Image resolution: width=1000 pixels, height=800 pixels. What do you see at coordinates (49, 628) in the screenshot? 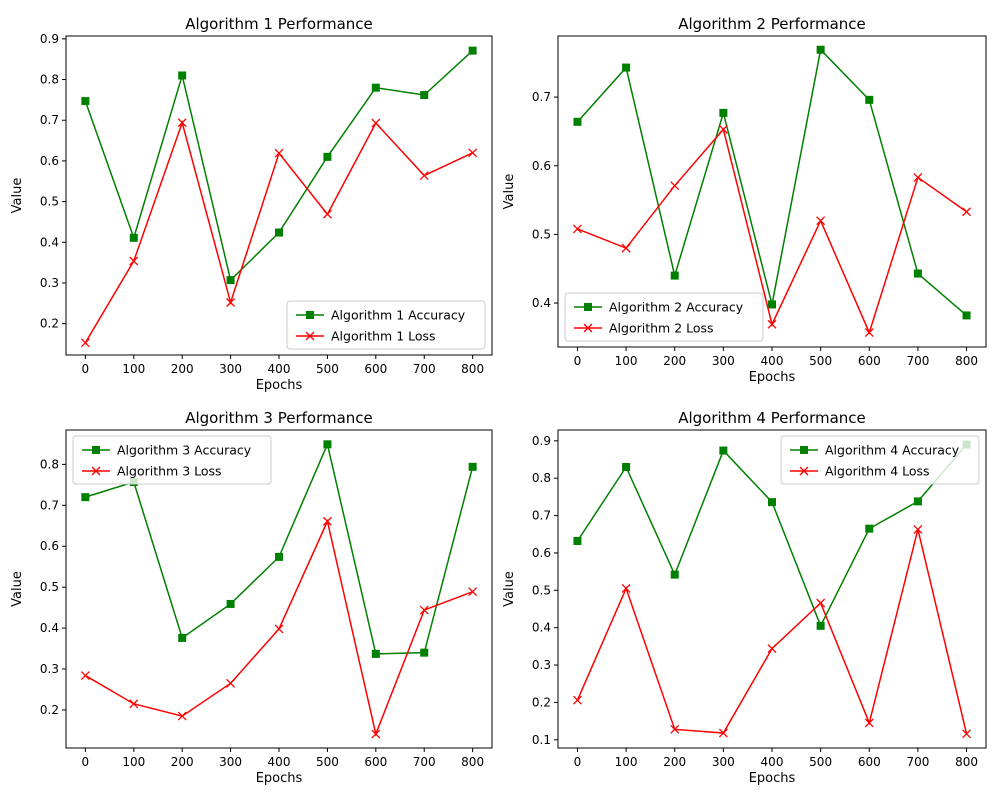
I see `y-tick-label: 0.4` at bounding box center [49, 628].